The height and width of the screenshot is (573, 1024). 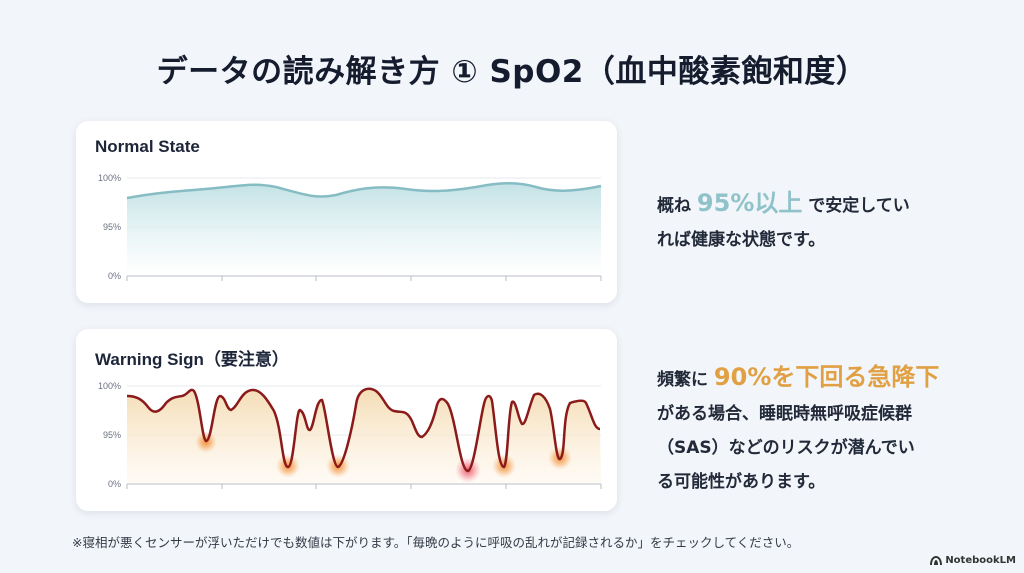 I want to click on notebooklm-logo: NotebookLM, so click(x=973, y=560).